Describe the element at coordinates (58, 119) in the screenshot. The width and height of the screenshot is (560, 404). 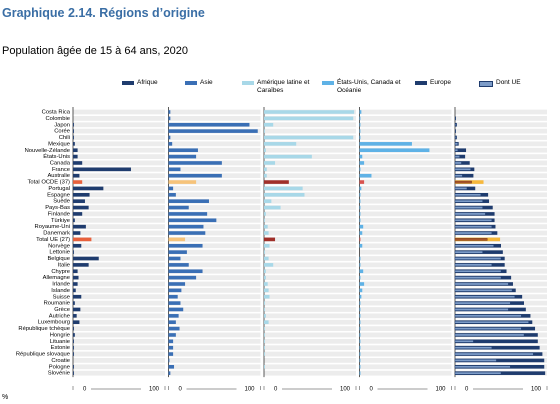
I see `y-tick-label: Colombie` at that location.